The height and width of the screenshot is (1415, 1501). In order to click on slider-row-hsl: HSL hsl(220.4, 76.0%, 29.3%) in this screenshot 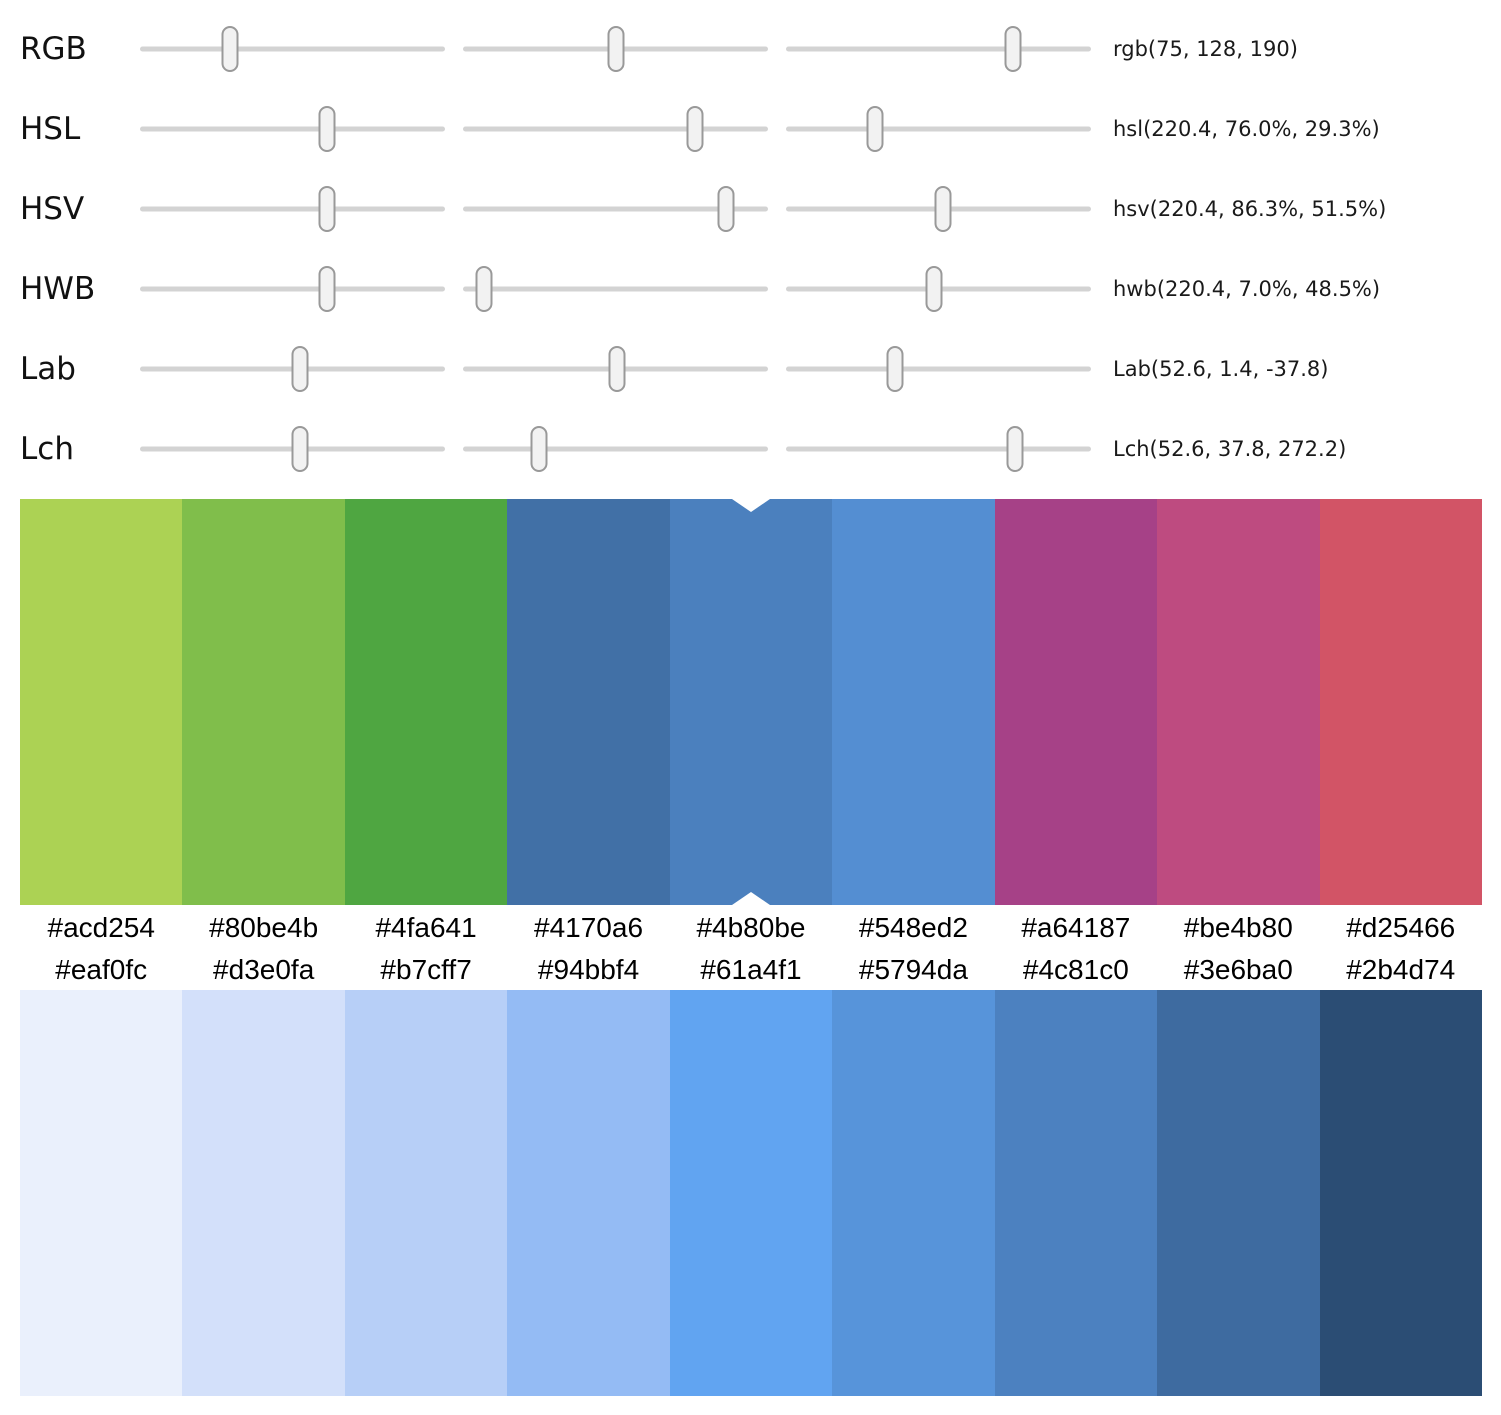, I will do `click(760, 129)`.